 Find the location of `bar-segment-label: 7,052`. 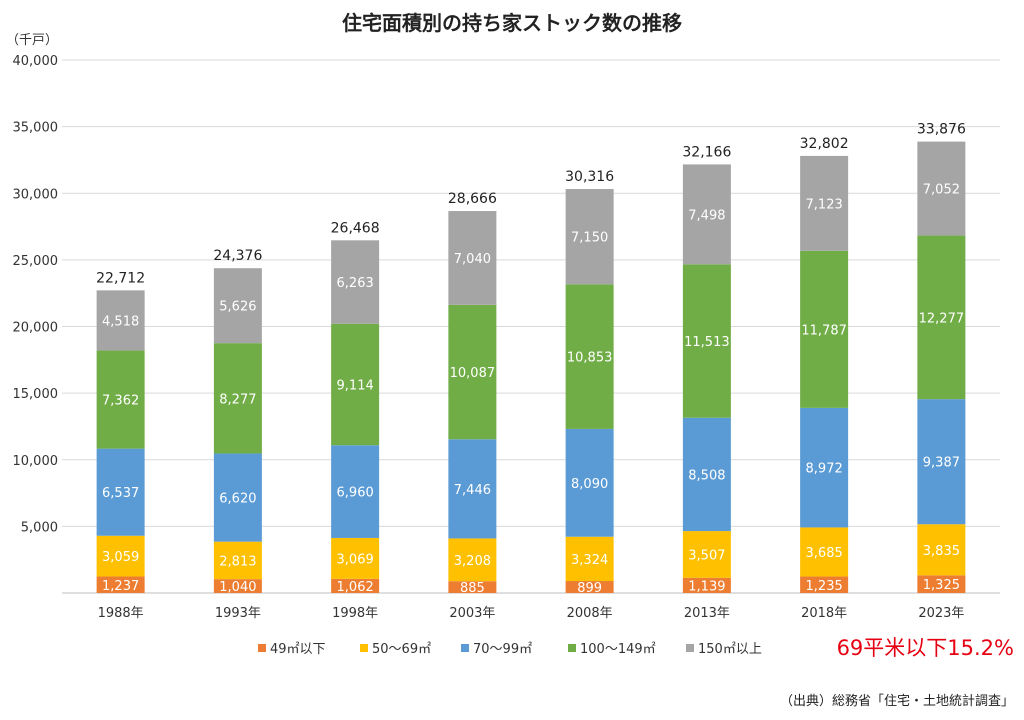

bar-segment-label: 7,052 is located at coordinates (941, 190).